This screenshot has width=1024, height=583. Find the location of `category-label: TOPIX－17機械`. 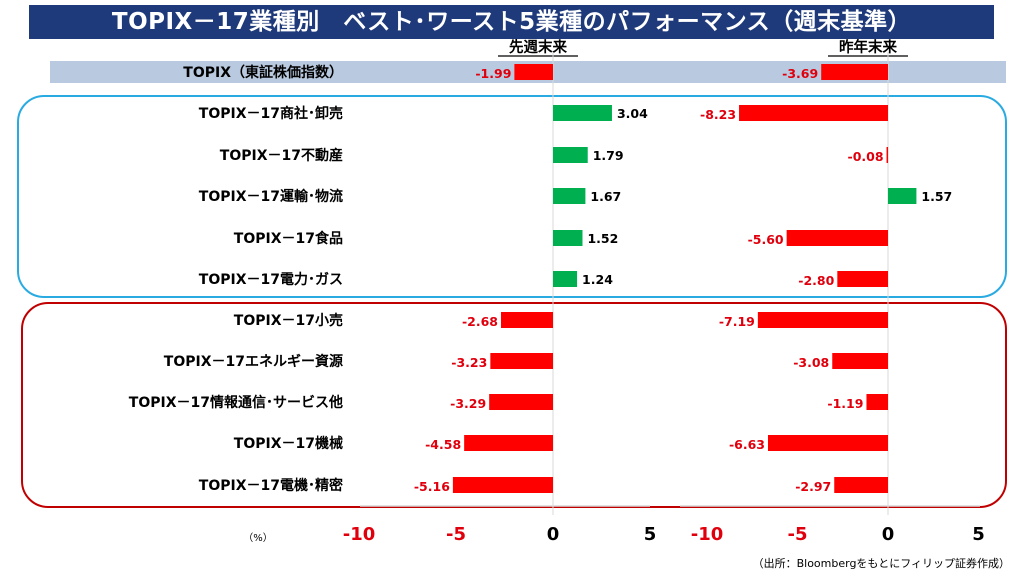

category-label: TOPIX－17機械 is located at coordinates (288, 443).